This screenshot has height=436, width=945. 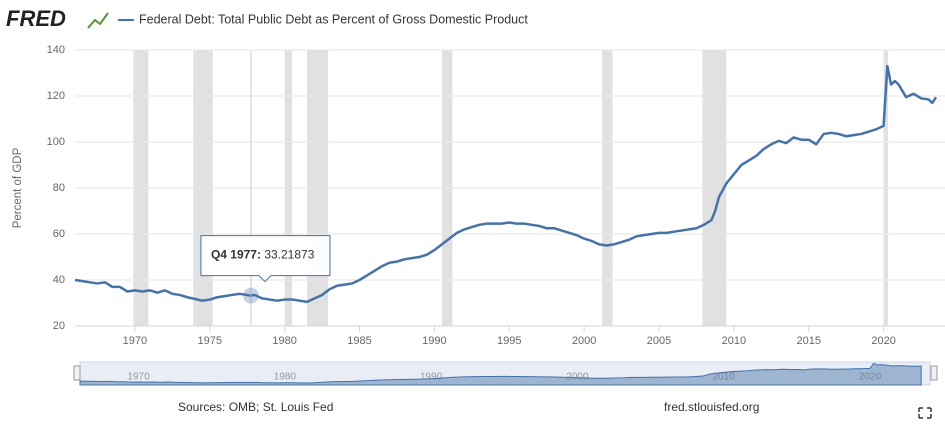 I want to click on logo: FRED, so click(x=36, y=18).